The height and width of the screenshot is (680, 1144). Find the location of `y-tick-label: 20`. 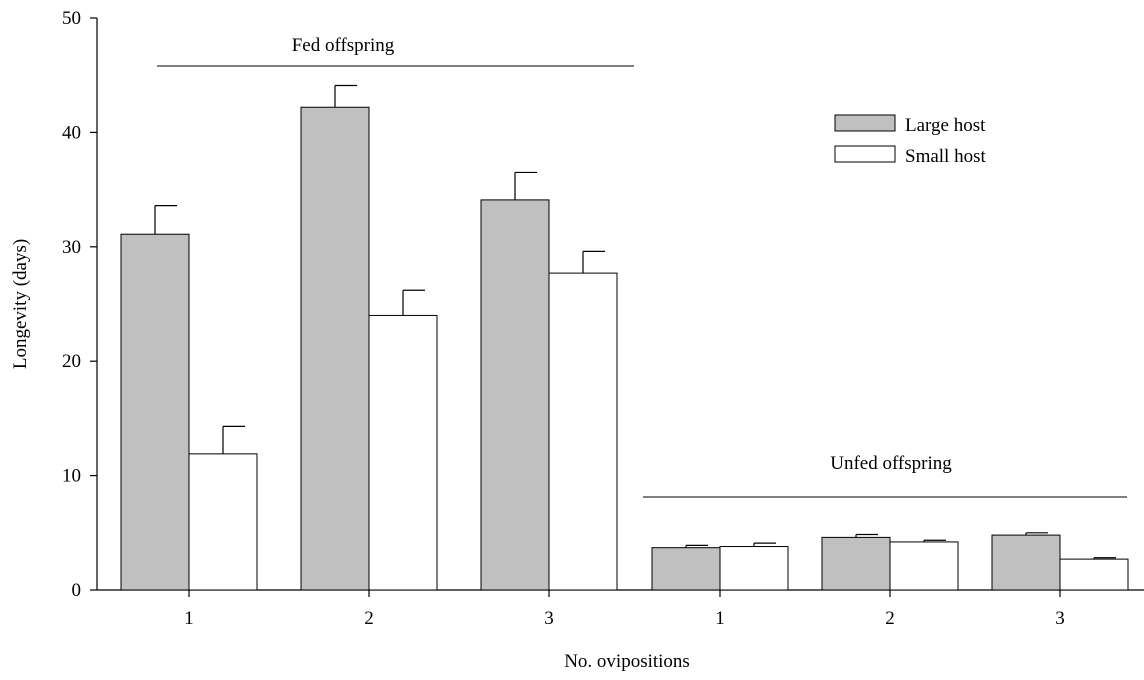

y-tick-label: 20 is located at coordinates (71, 361).